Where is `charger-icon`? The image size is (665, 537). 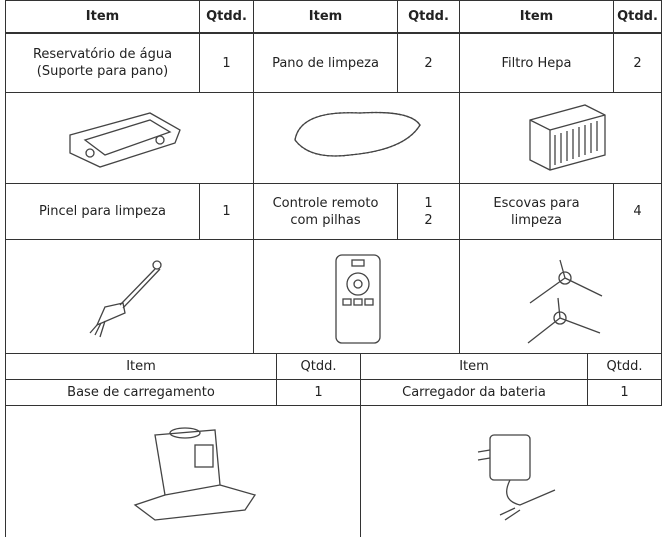
charger-icon is located at coordinates (516, 477).